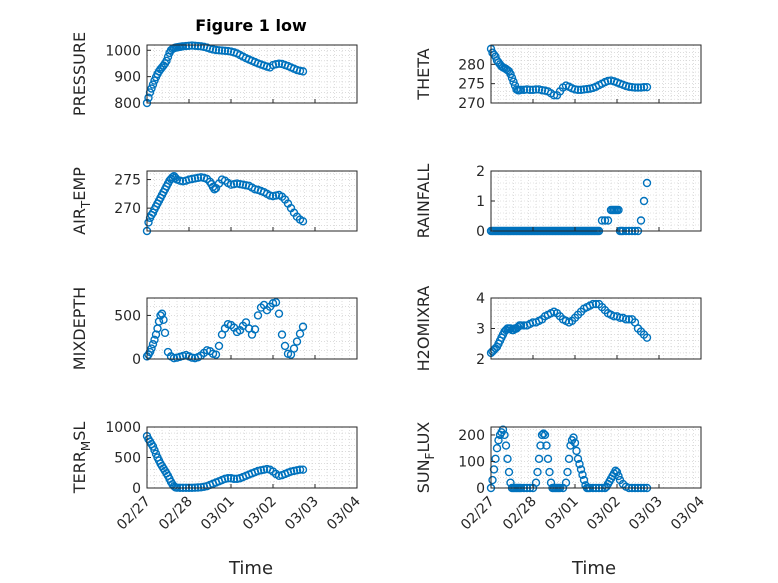 The image size is (778, 583). I want to click on panel-air: 270 275 AIRTEMP, so click(214, 201).